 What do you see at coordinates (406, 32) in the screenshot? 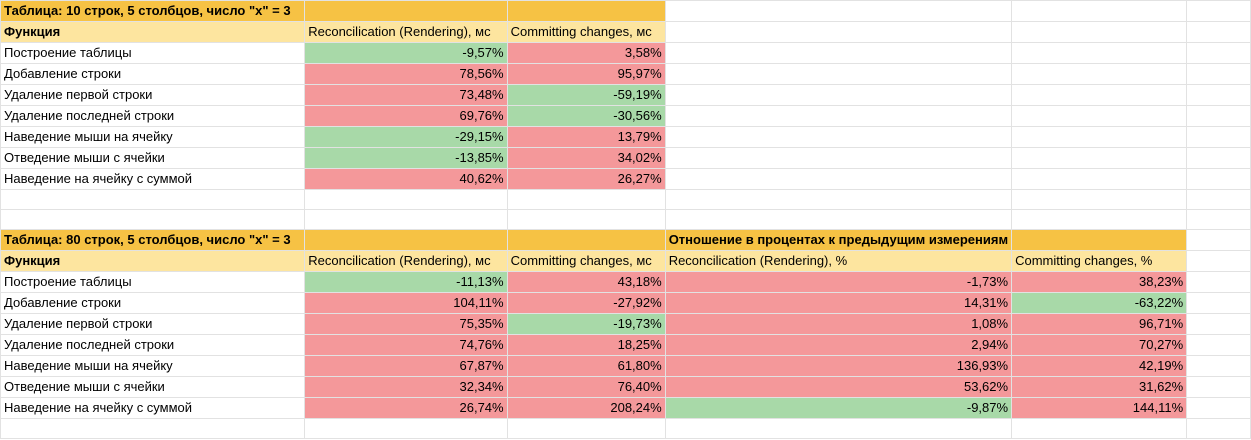
I see `table1-header-rendering: Reconcilication (Rendering), мс` at bounding box center [406, 32].